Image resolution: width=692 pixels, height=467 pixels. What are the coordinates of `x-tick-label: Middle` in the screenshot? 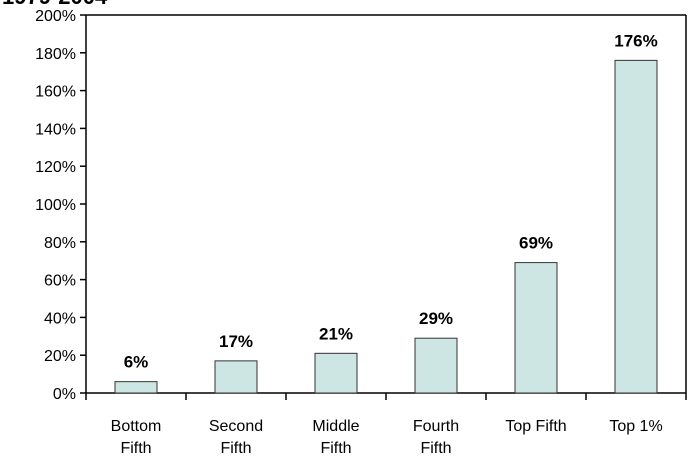 It's located at (335, 426).